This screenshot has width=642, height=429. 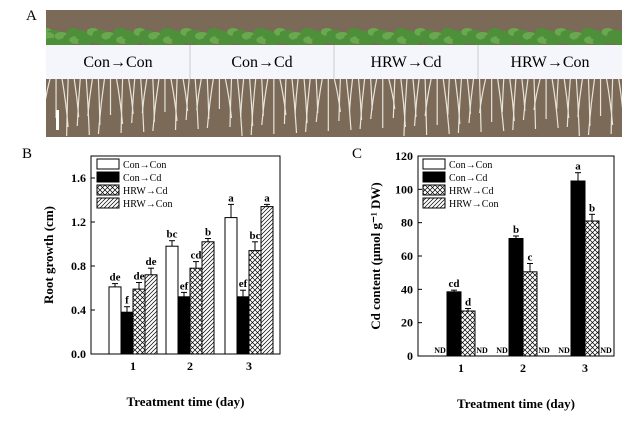 I want to click on y-tick-label: 40, so click(x=407, y=289).